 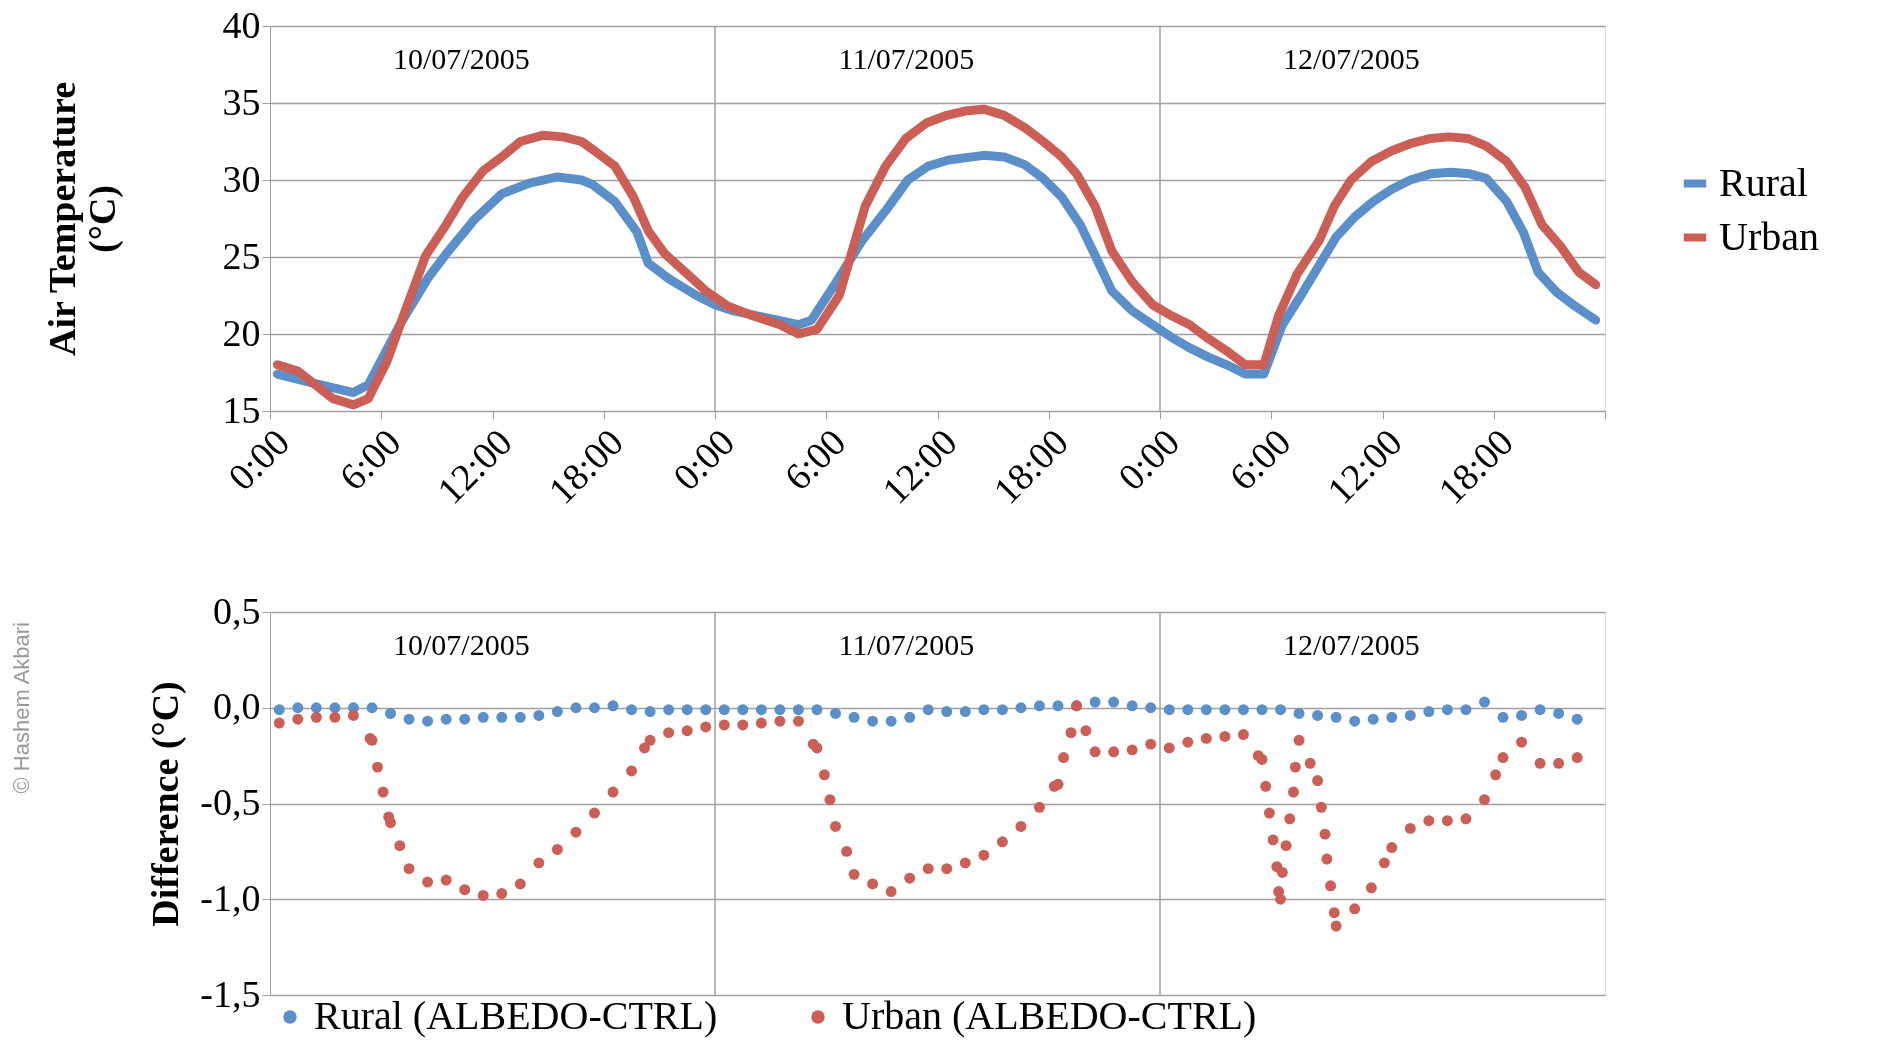 What do you see at coordinates (241, 24) in the screenshot?
I see `y-tick-label: 40` at bounding box center [241, 24].